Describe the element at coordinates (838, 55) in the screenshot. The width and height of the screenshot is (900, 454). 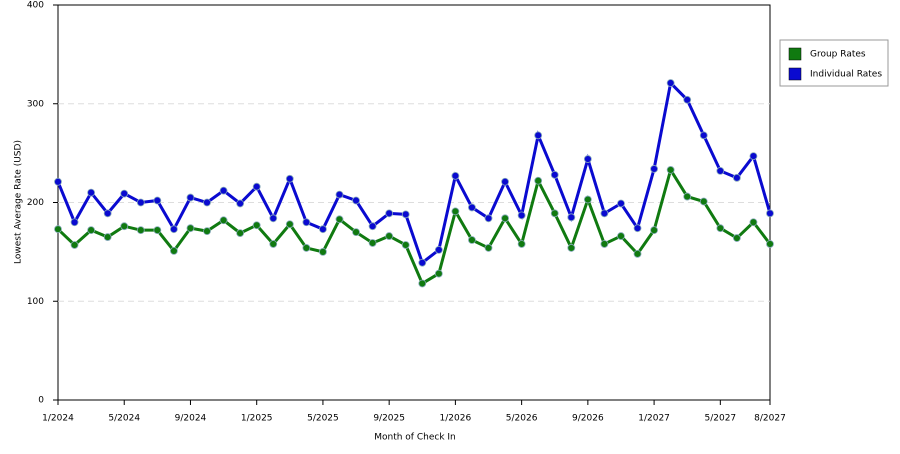
I see `legend-label: Group Rates` at that location.